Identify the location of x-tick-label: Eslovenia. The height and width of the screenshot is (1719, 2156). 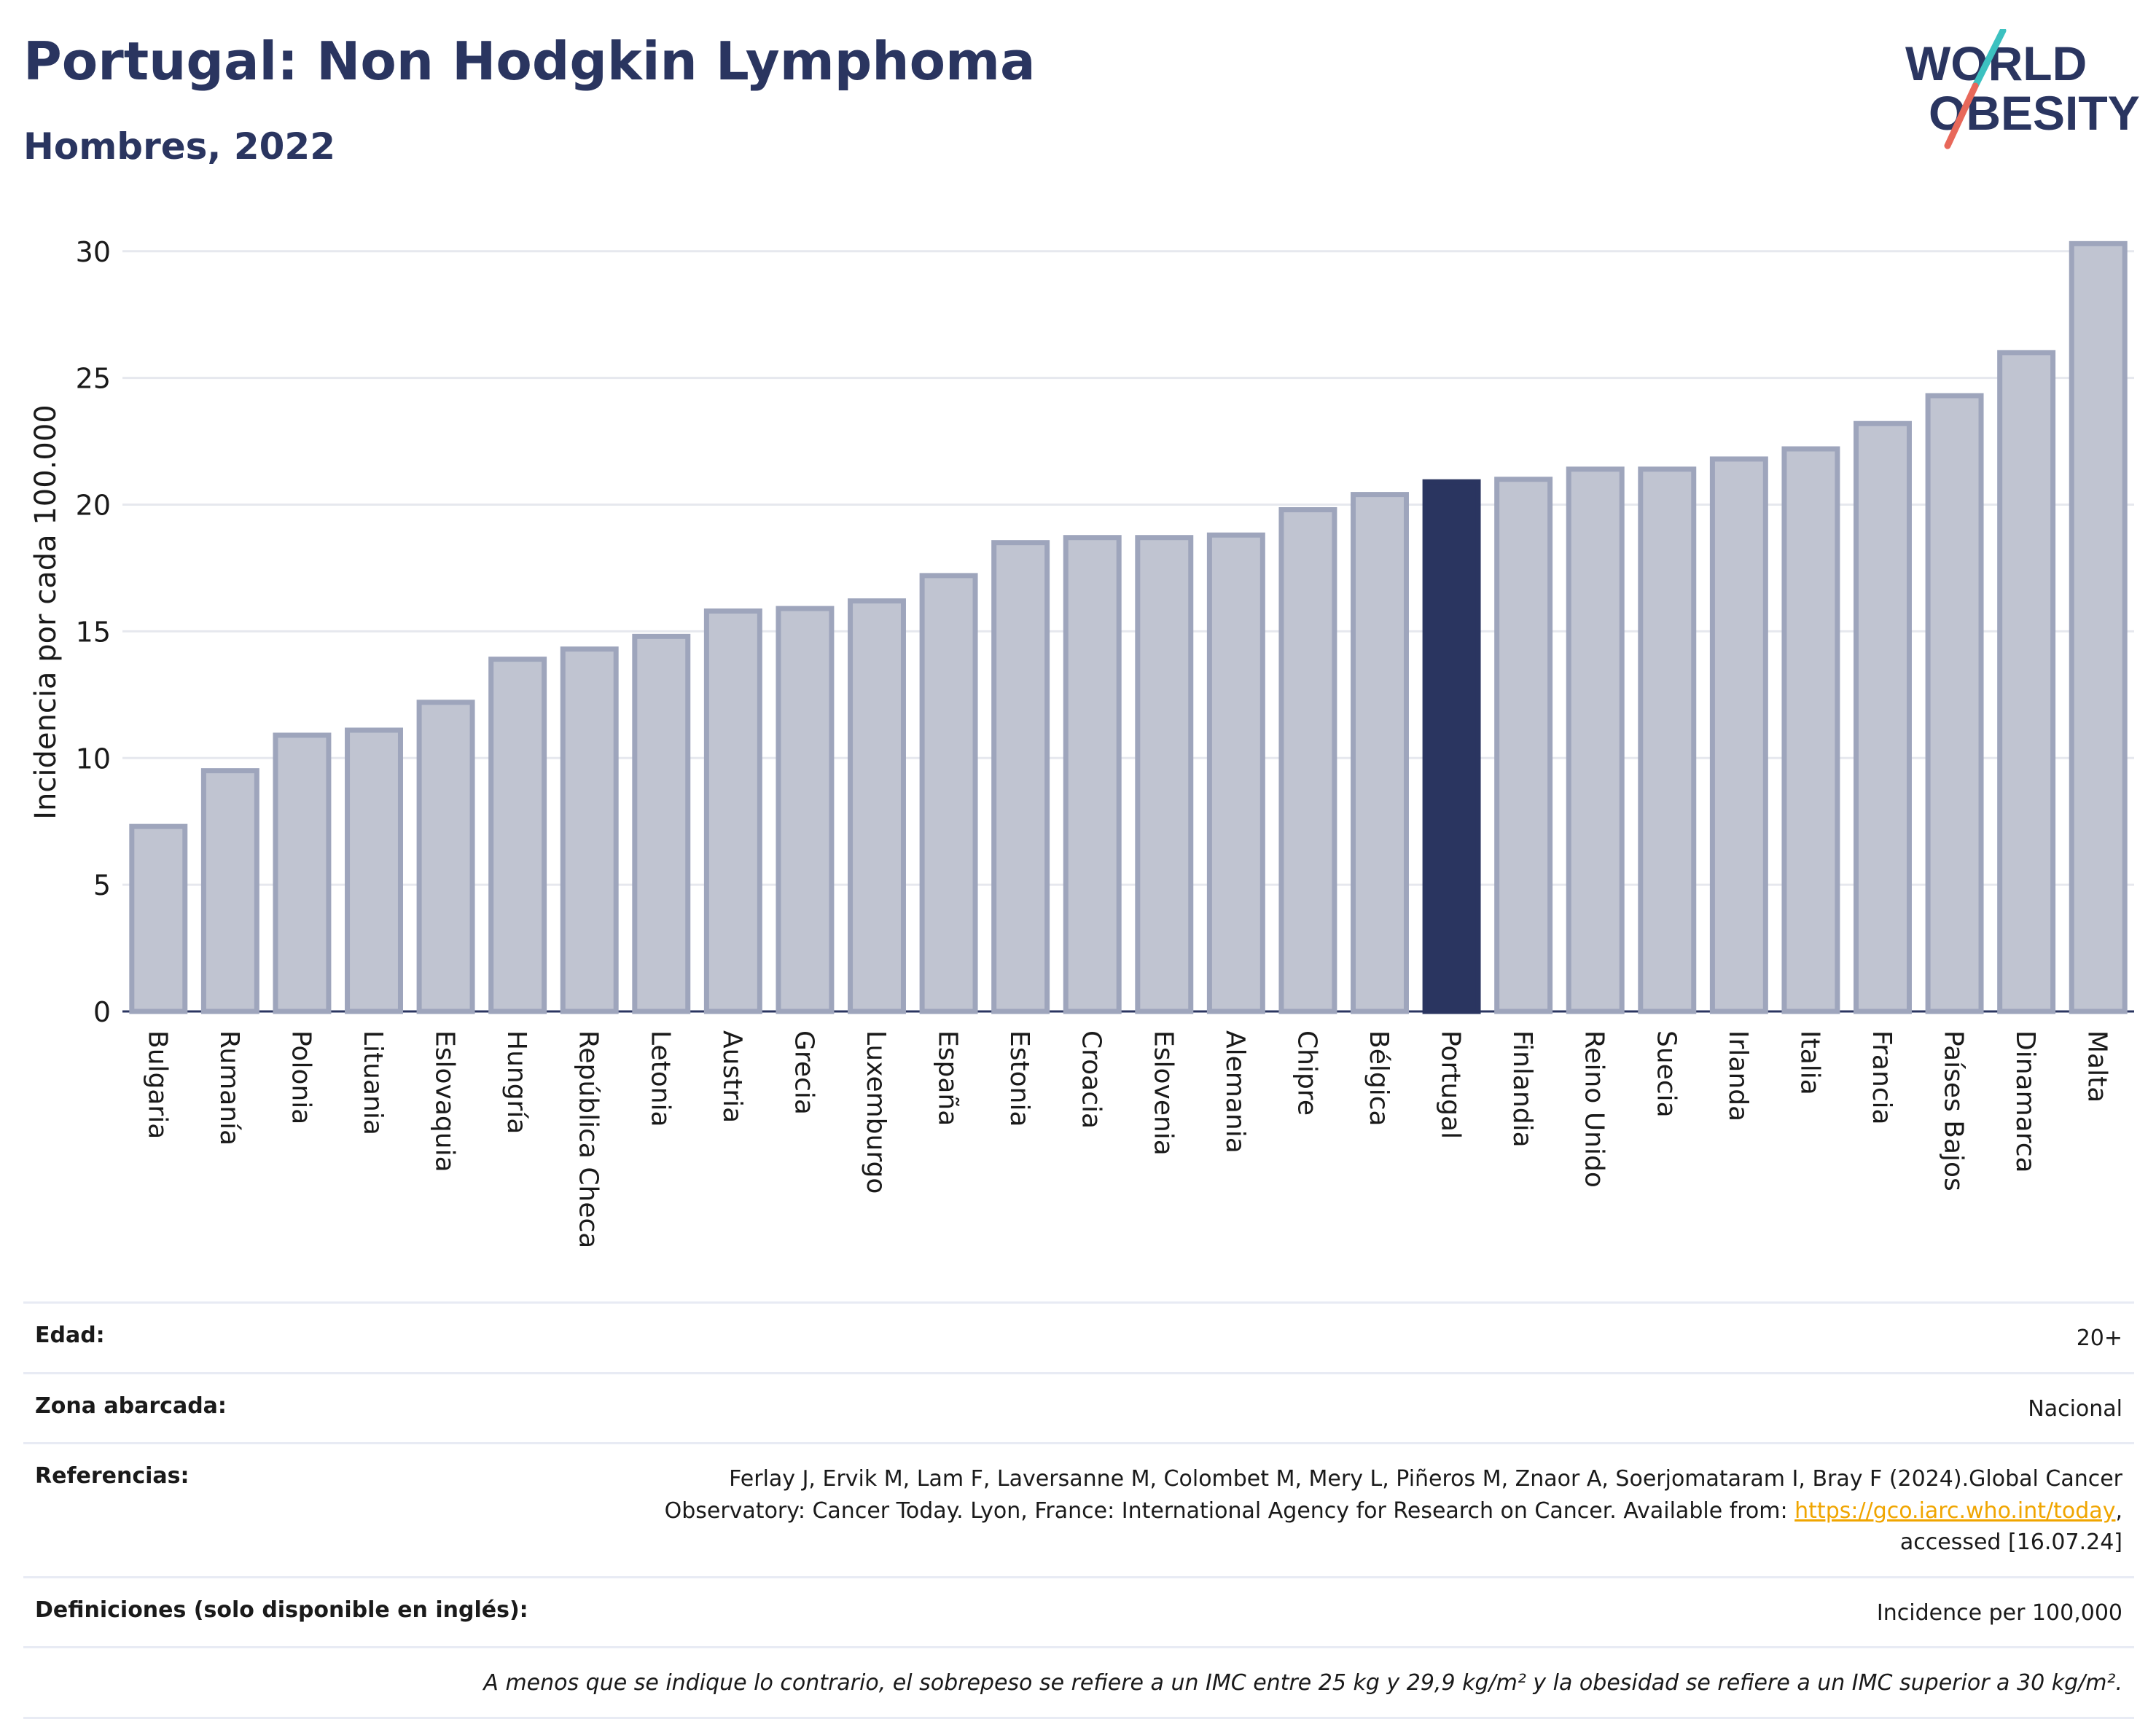
(1163, 1093).